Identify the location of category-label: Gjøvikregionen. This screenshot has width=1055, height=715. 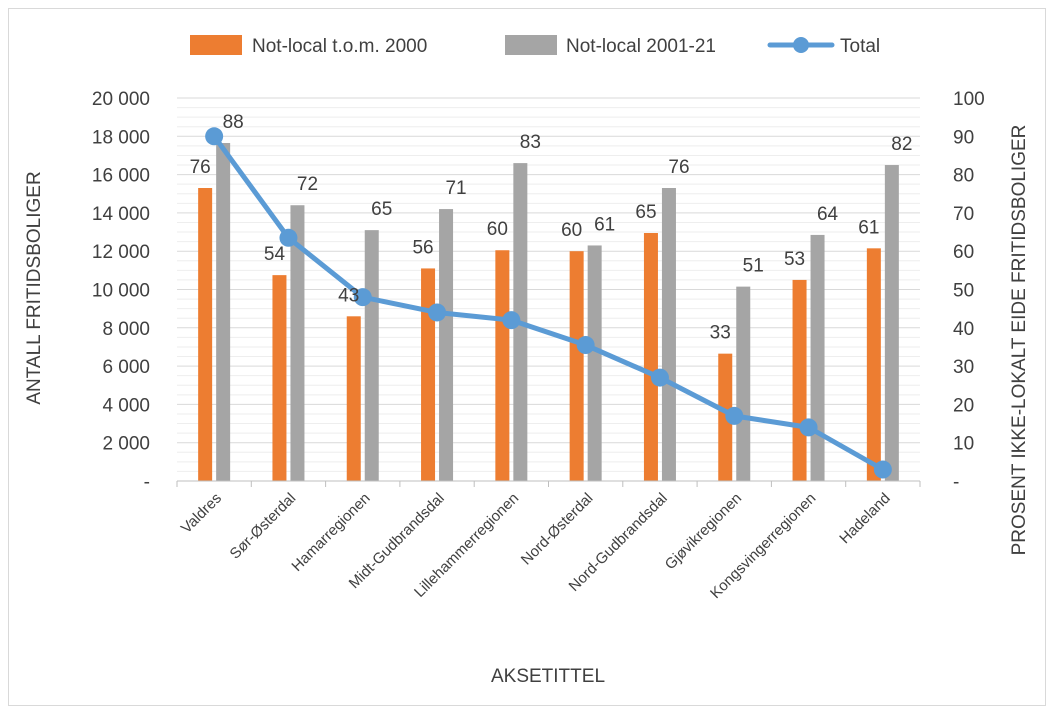
(703, 531).